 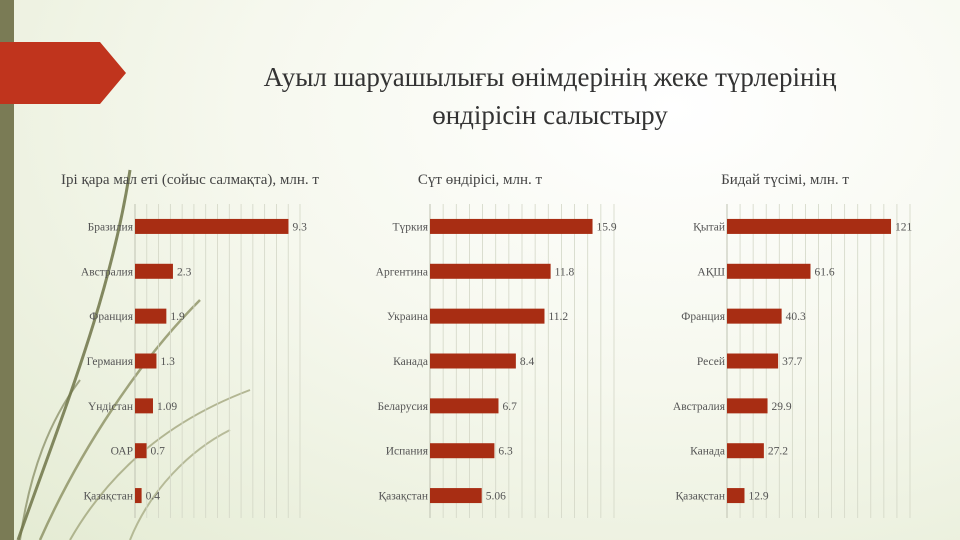 I want to click on category-label: Үндістан, so click(x=110, y=407).